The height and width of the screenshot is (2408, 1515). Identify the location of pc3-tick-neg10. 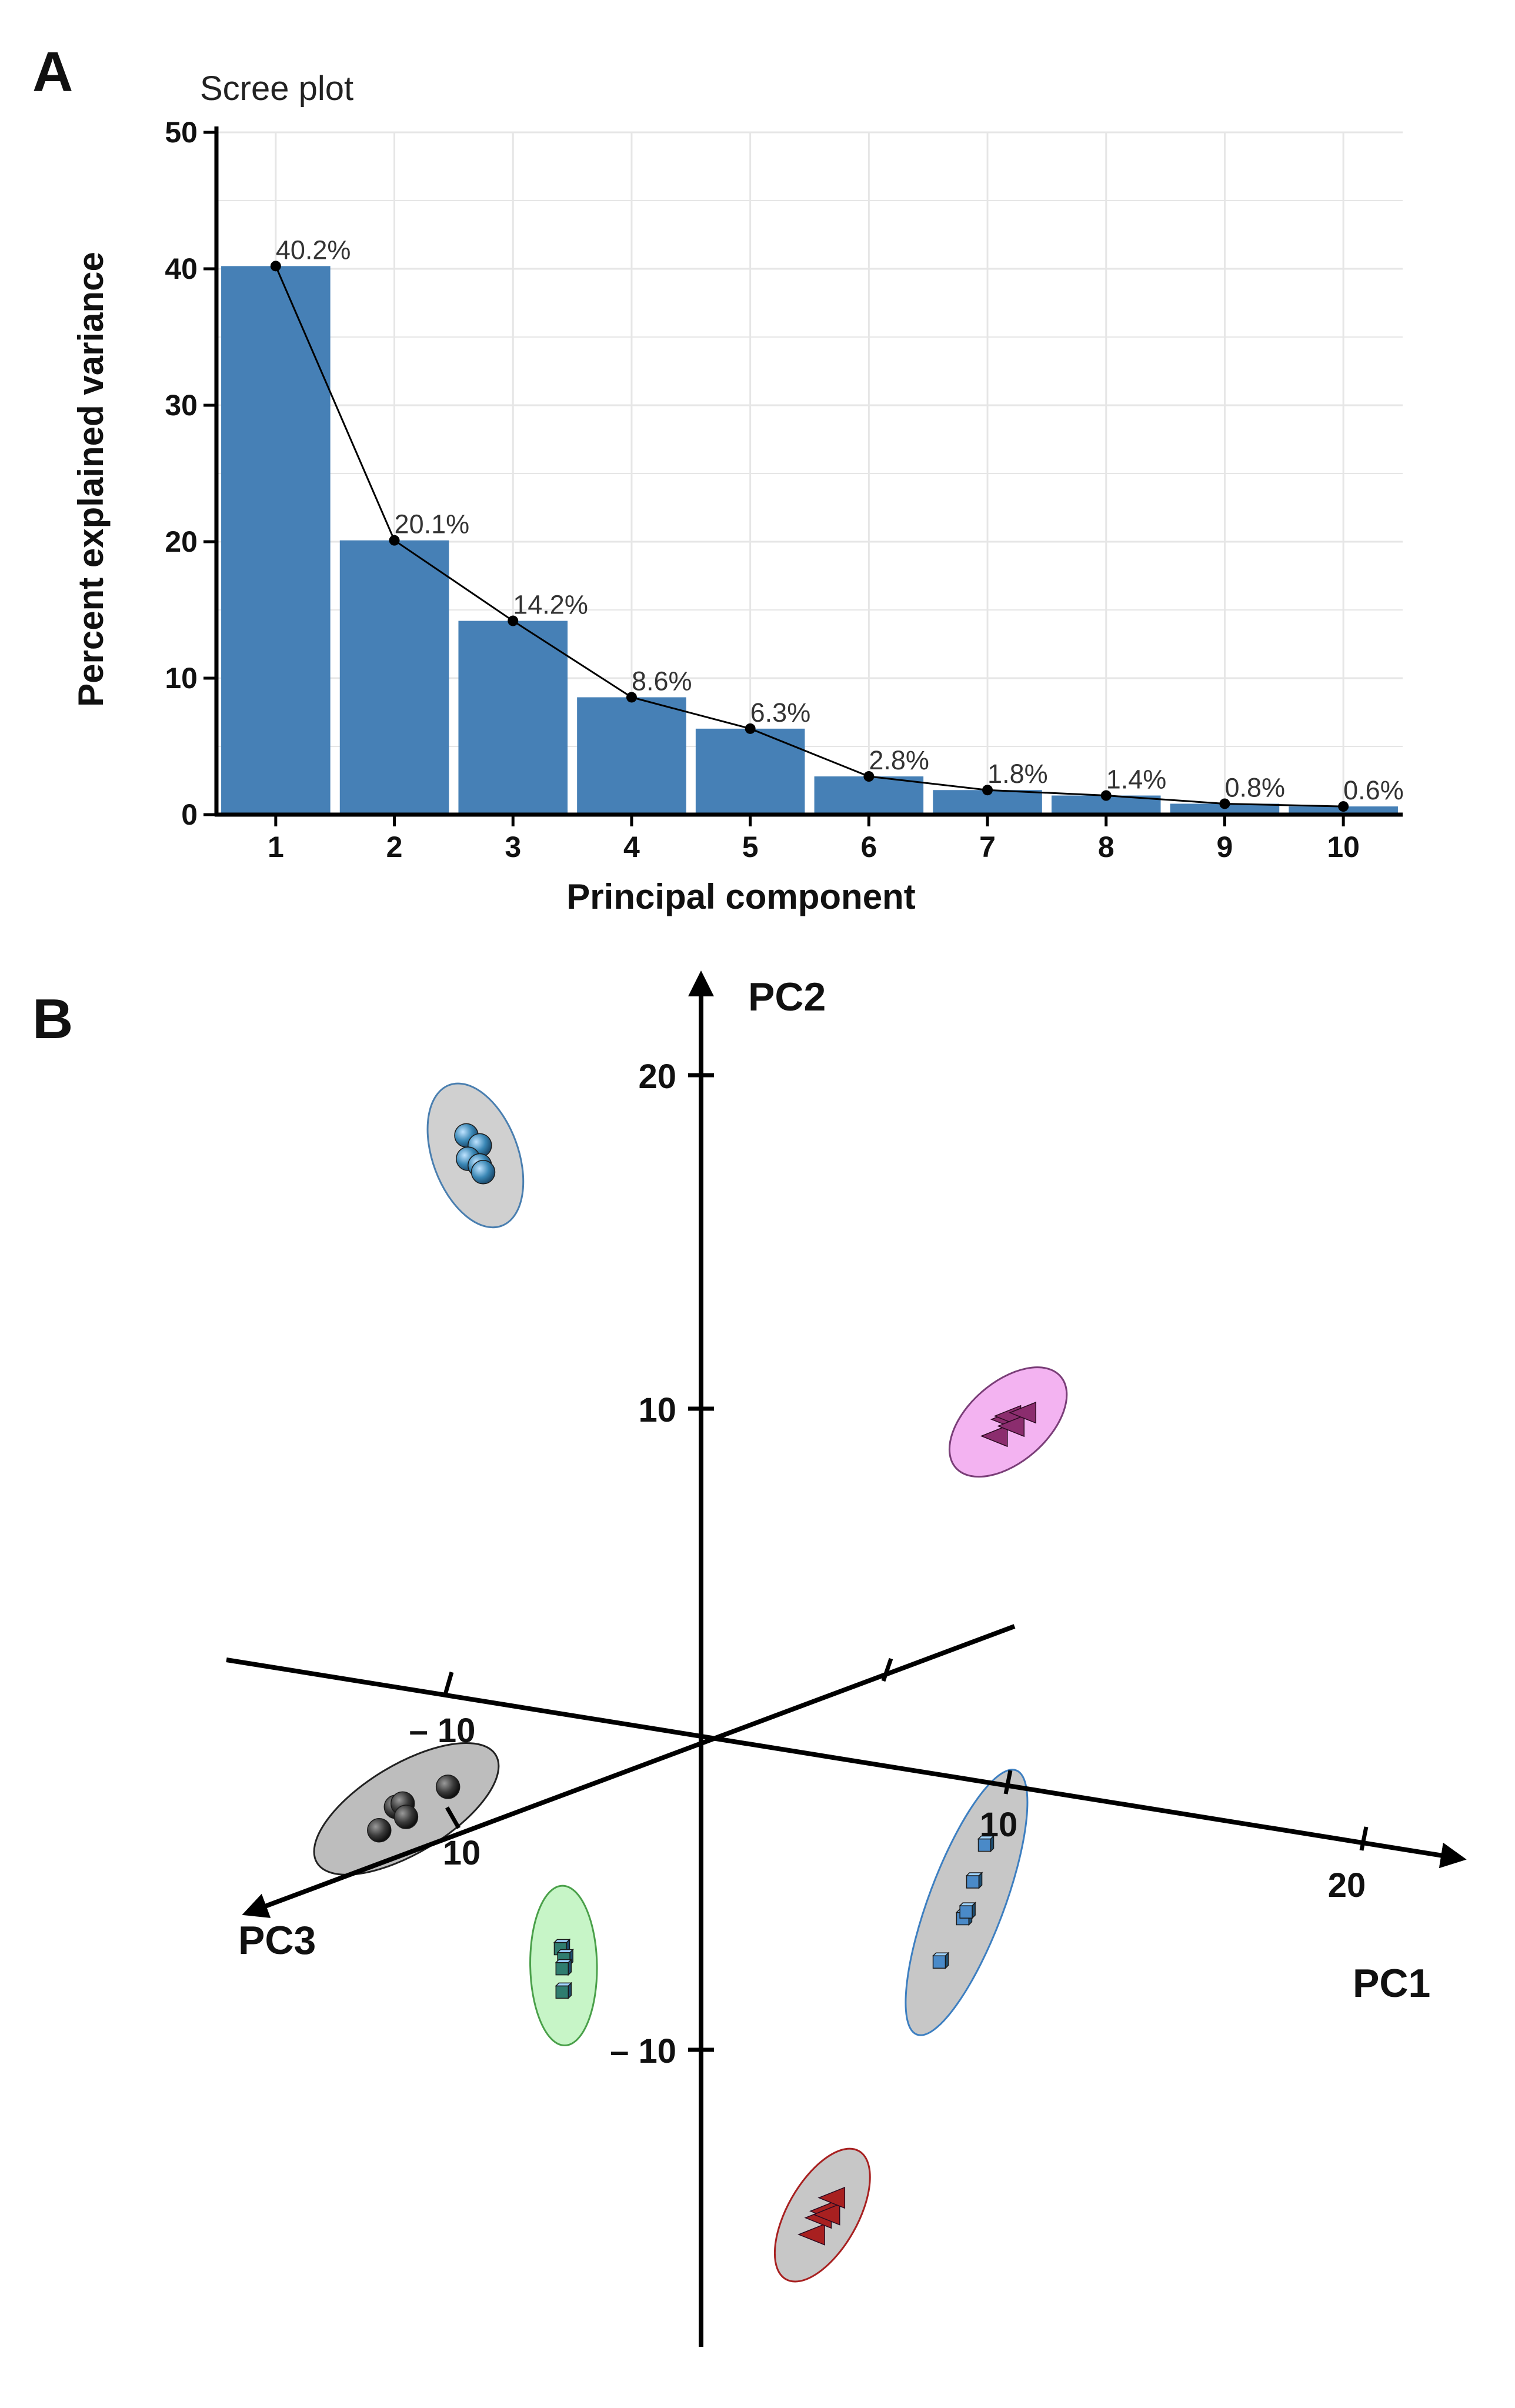
(449, 1683).